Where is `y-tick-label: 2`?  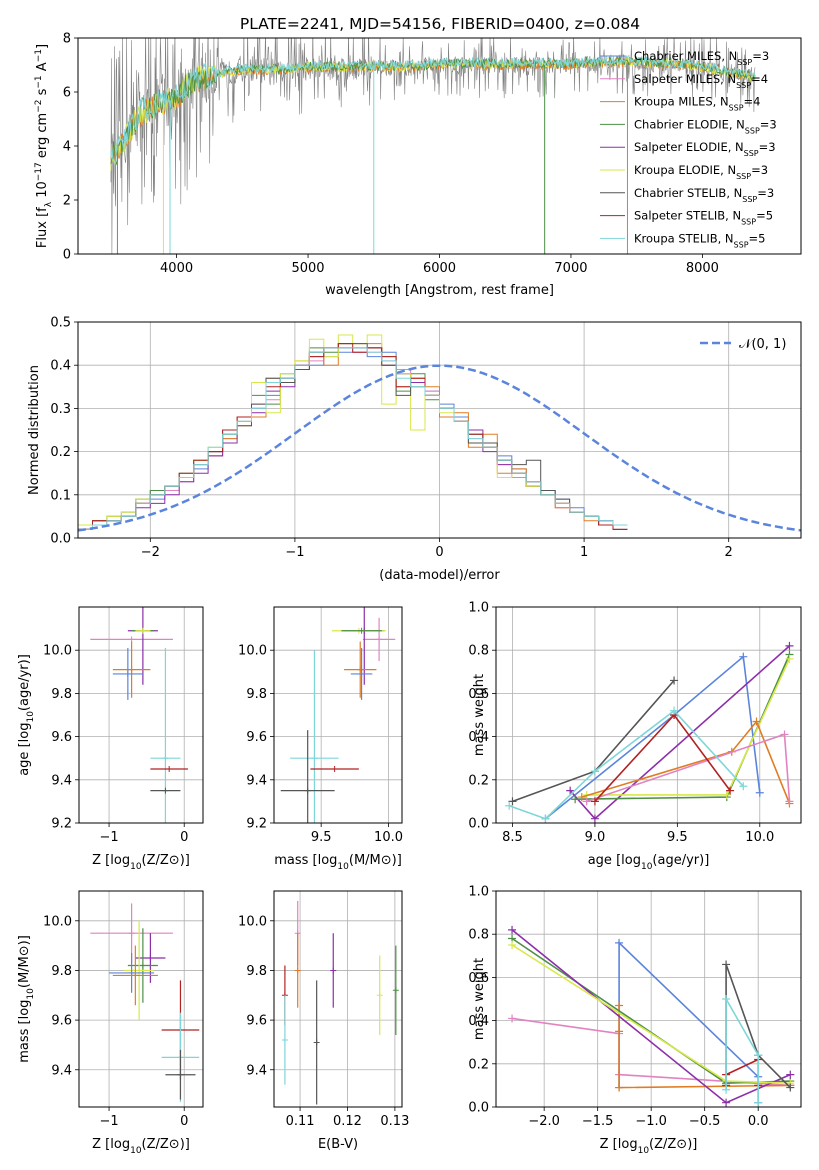
y-tick-label: 2 is located at coordinates (67, 201).